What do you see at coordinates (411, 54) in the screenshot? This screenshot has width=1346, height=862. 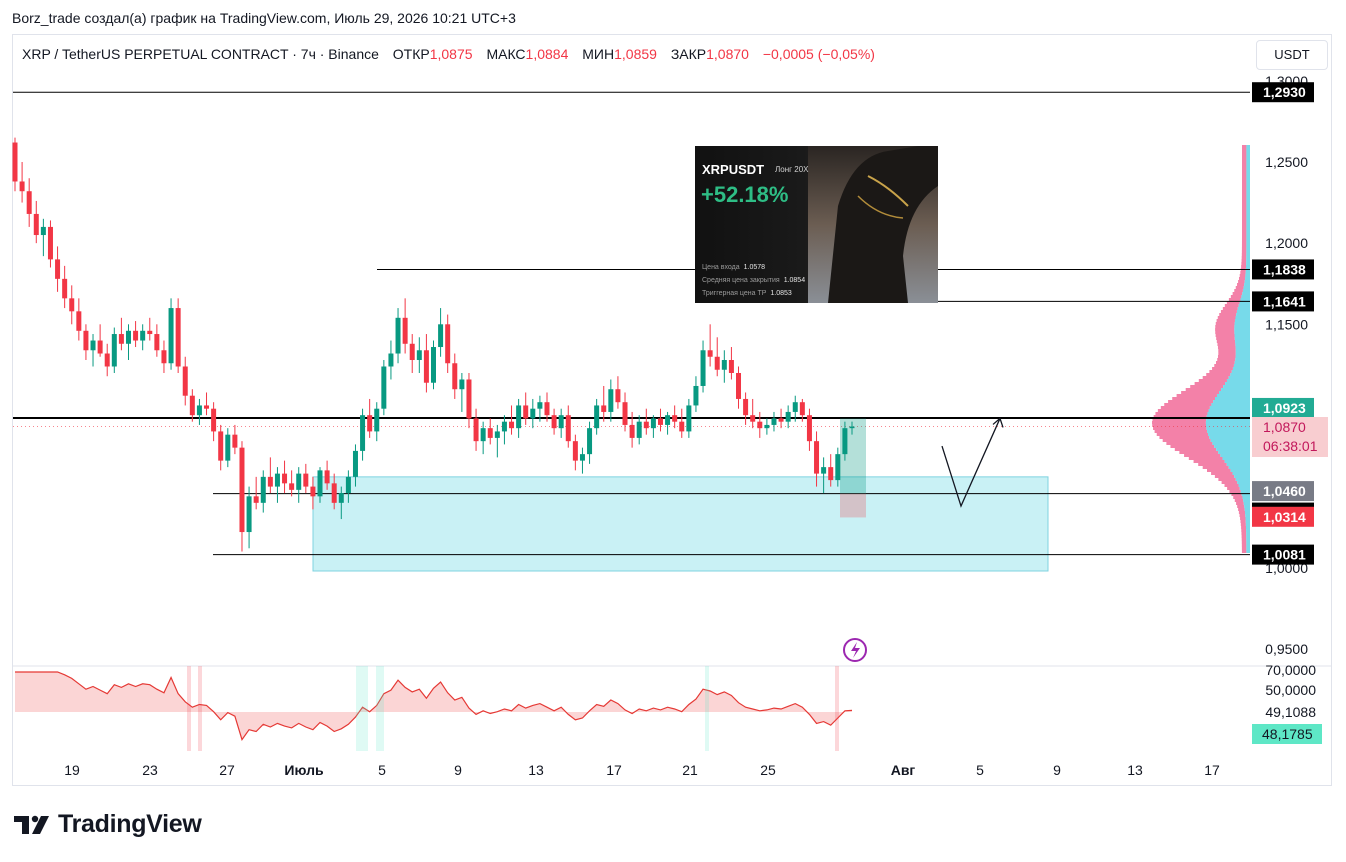 I see `open-label: ОТКР` at bounding box center [411, 54].